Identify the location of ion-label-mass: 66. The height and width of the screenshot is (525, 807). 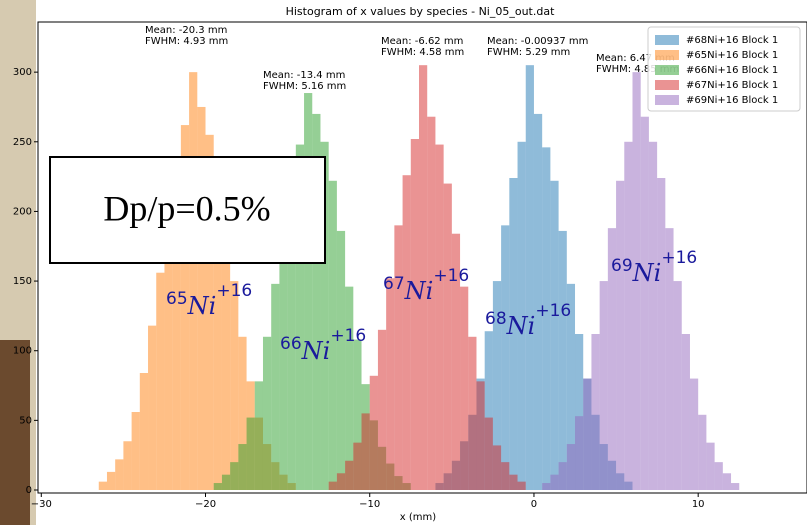
(291, 344).